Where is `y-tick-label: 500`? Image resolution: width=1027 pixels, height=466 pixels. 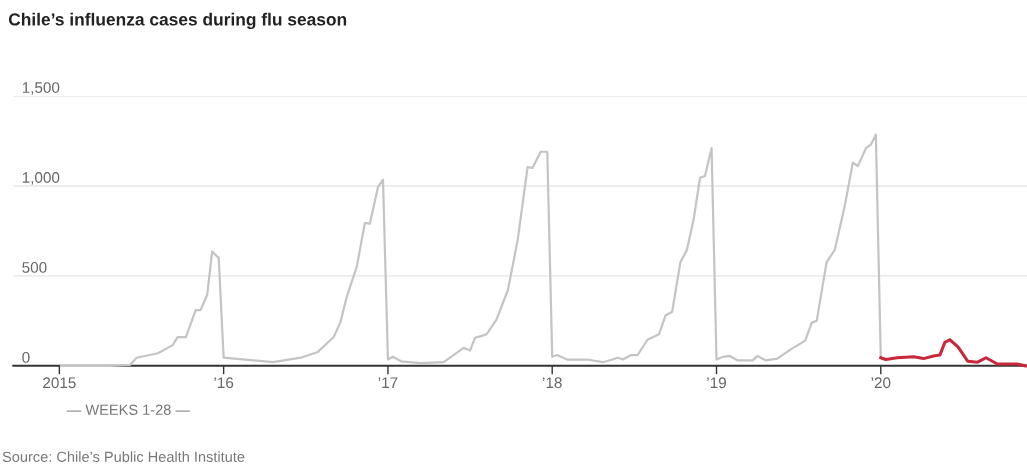 y-tick-label: 500 is located at coordinates (34, 267).